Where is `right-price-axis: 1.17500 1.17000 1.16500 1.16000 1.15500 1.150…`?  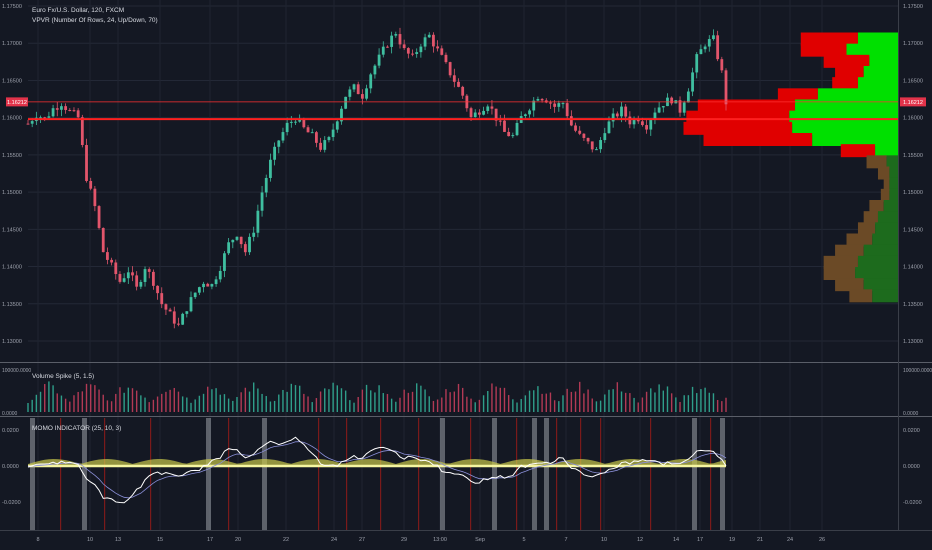 right-price-axis: 1.17500 1.17000 1.16500 1.16000 1.15500 1.150… is located at coordinates (913, 255).